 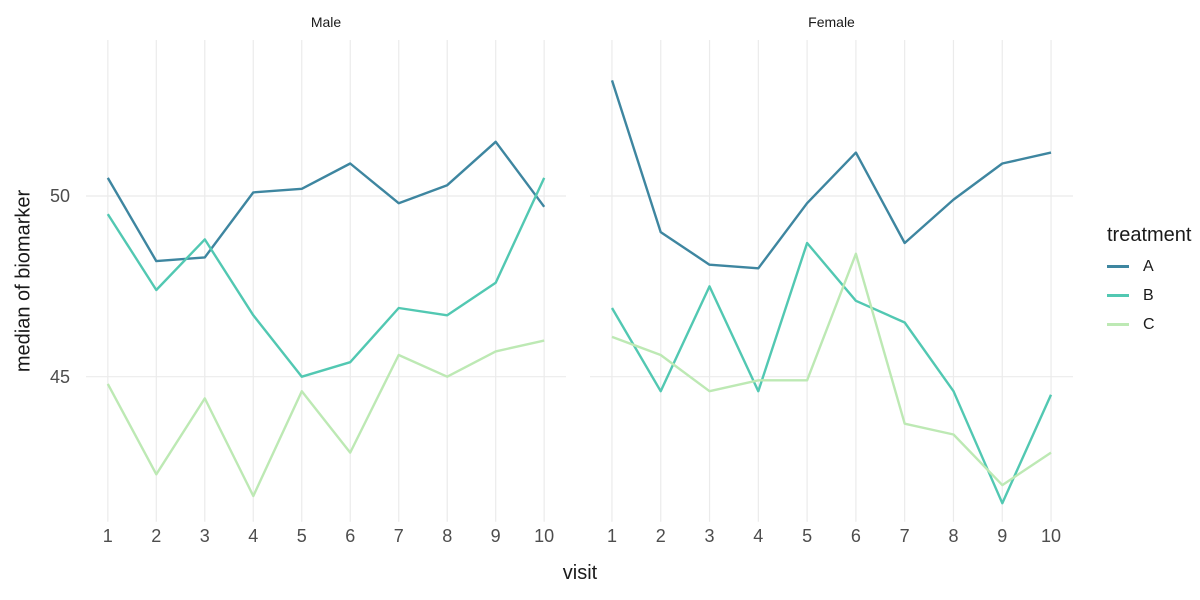 What do you see at coordinates (1149, 235) in the screenshot?
I see `legend-title: treatment` at bounding box center [1149, 235].